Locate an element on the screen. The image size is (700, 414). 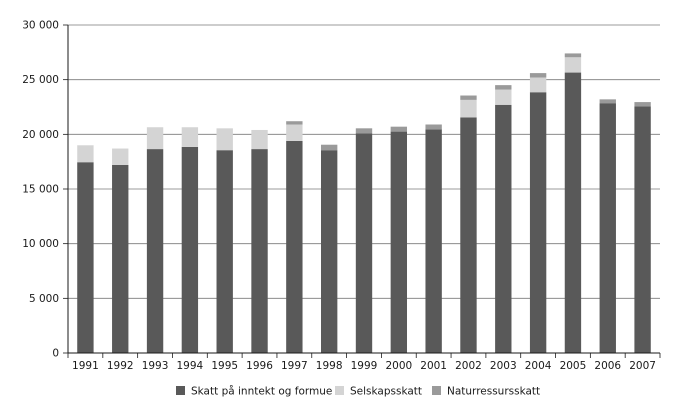
x-tick-label: 1999 is located at coordinates (364, 366).